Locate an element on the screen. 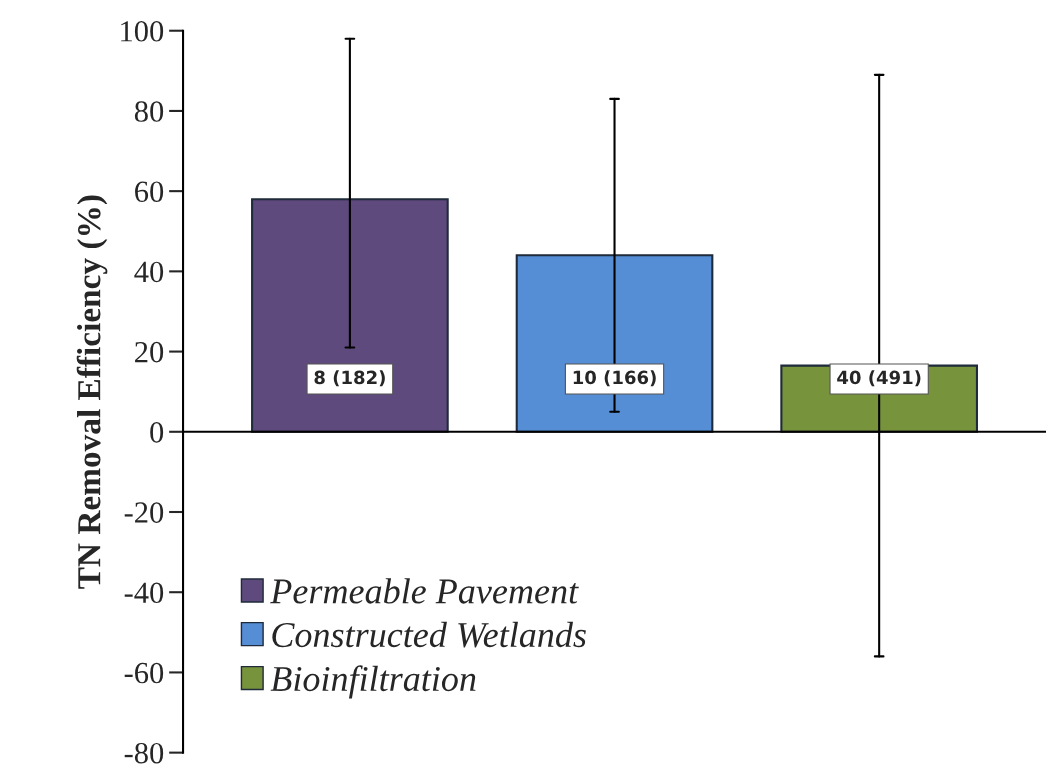 The height and width of the screenshot is (768, 1046). y-tick-label: 80 is located at coordinates (149, 111).